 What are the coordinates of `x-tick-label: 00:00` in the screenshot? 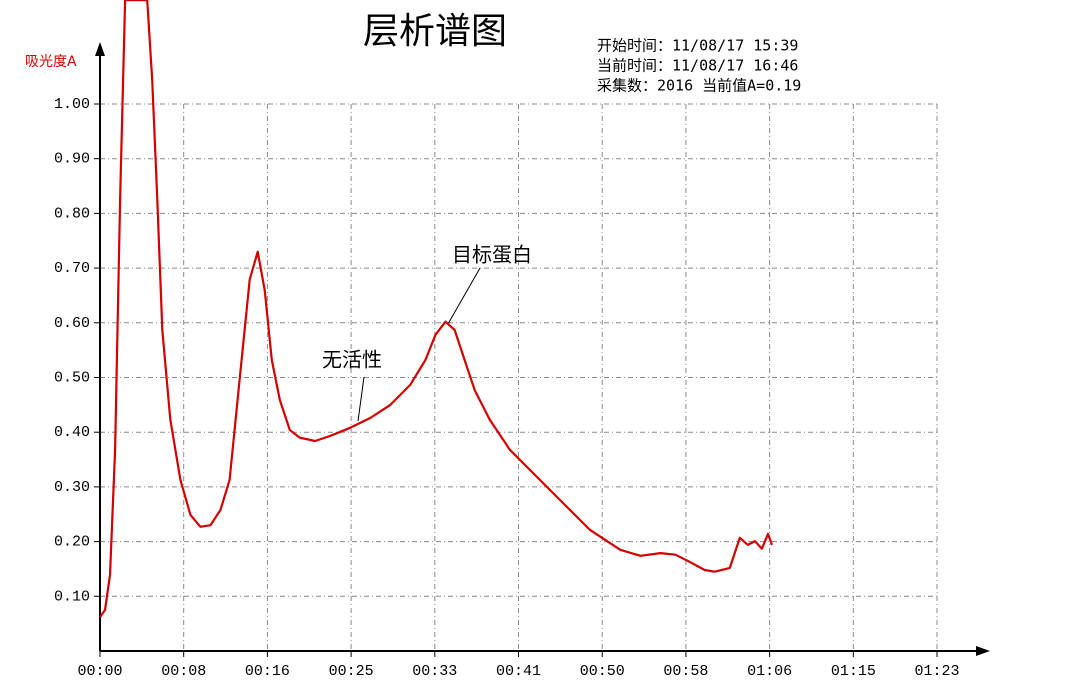 It's located at (99, 671).